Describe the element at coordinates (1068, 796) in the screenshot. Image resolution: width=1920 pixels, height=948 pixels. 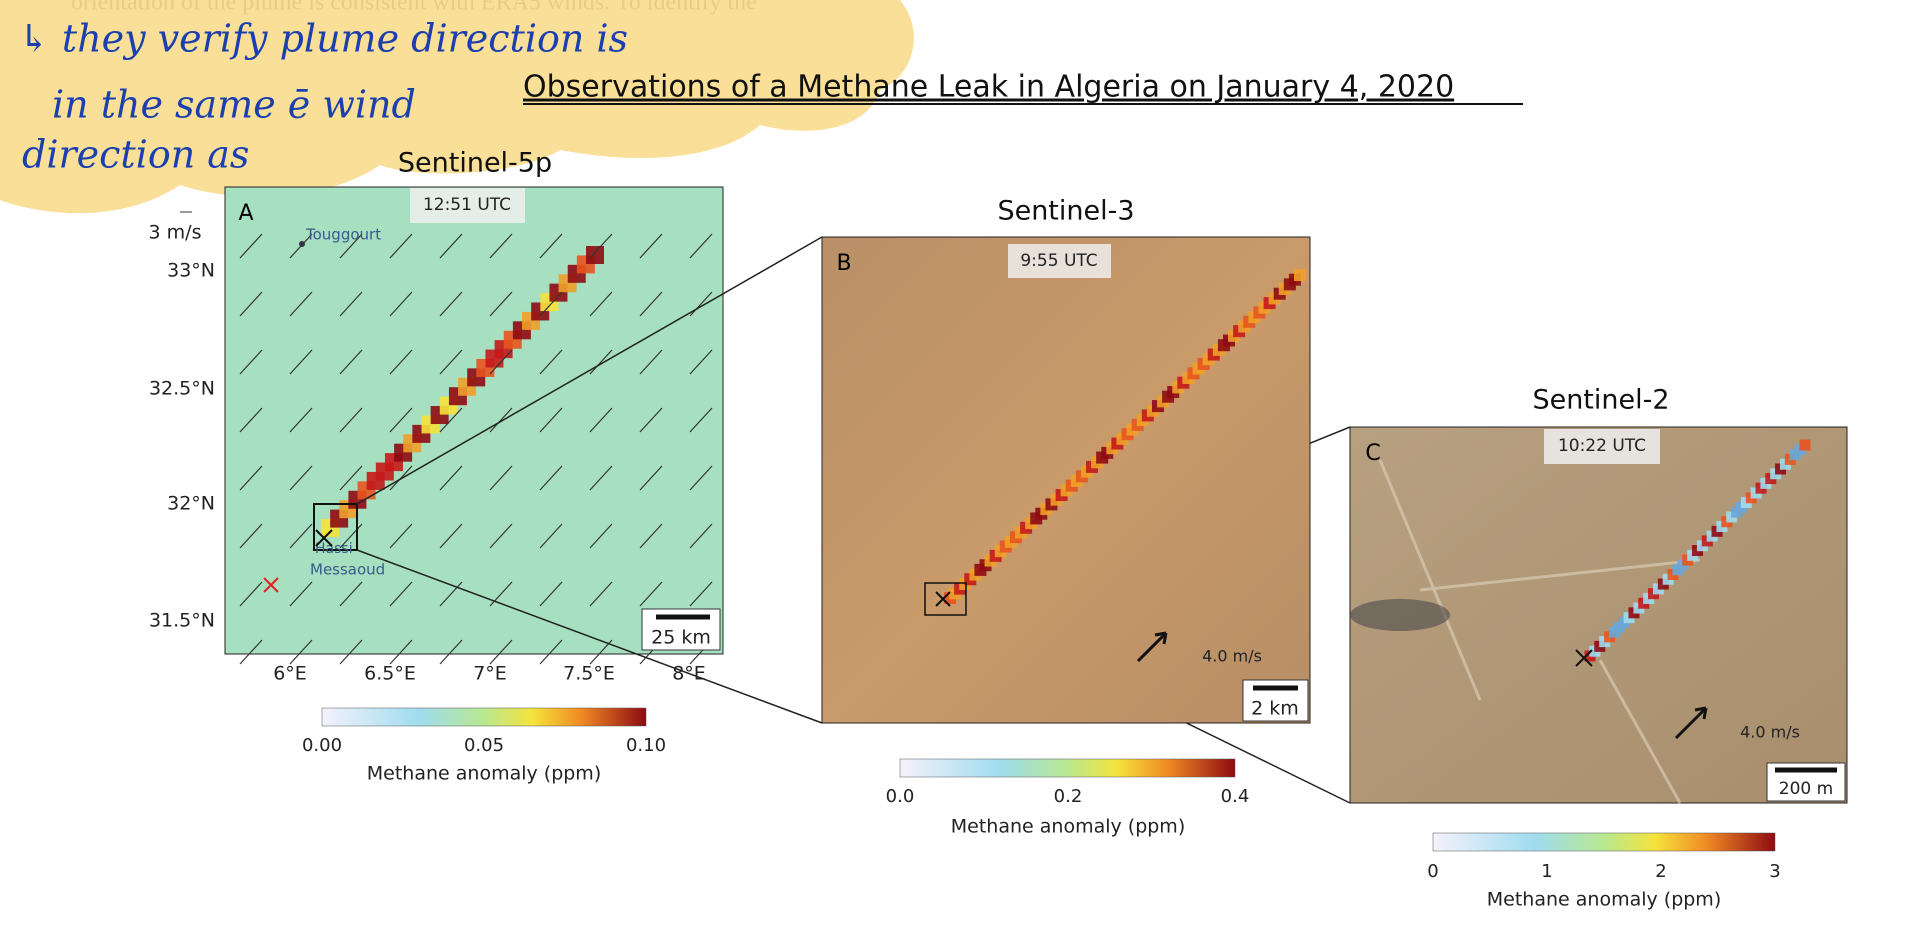
I see `colorbar-tick: 0.2` at that location.